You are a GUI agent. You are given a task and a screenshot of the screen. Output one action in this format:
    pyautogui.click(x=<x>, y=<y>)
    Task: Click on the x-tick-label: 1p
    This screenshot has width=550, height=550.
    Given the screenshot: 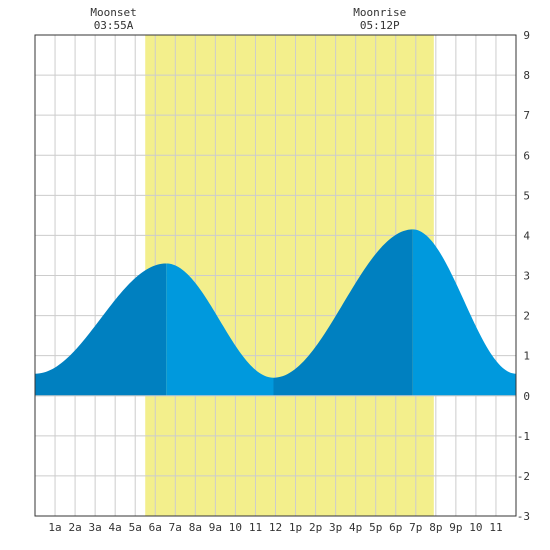 What is the action you would take?
    pyautogui.click(x=295, y=527)
    